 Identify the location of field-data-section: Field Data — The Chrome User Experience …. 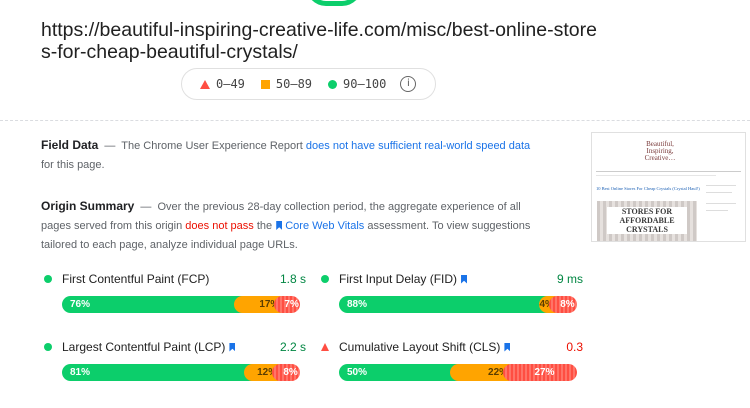
(291, 155).